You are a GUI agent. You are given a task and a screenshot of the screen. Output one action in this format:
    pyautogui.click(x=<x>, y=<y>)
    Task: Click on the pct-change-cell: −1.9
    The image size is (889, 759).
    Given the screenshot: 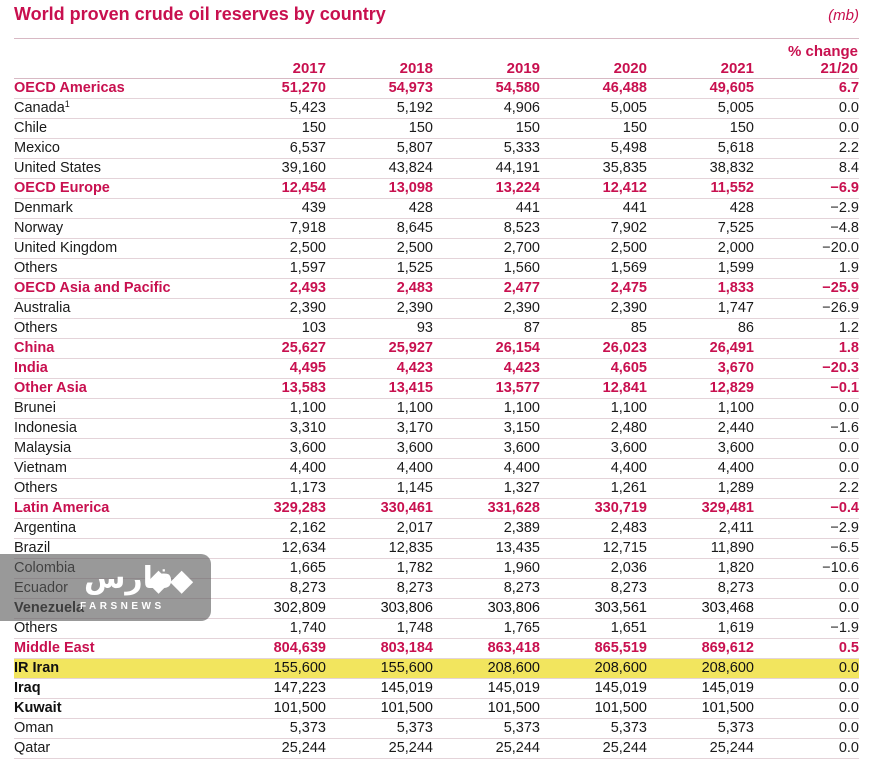 What is the action you would take?
    pyautogui.click(x=806, y=628)
    